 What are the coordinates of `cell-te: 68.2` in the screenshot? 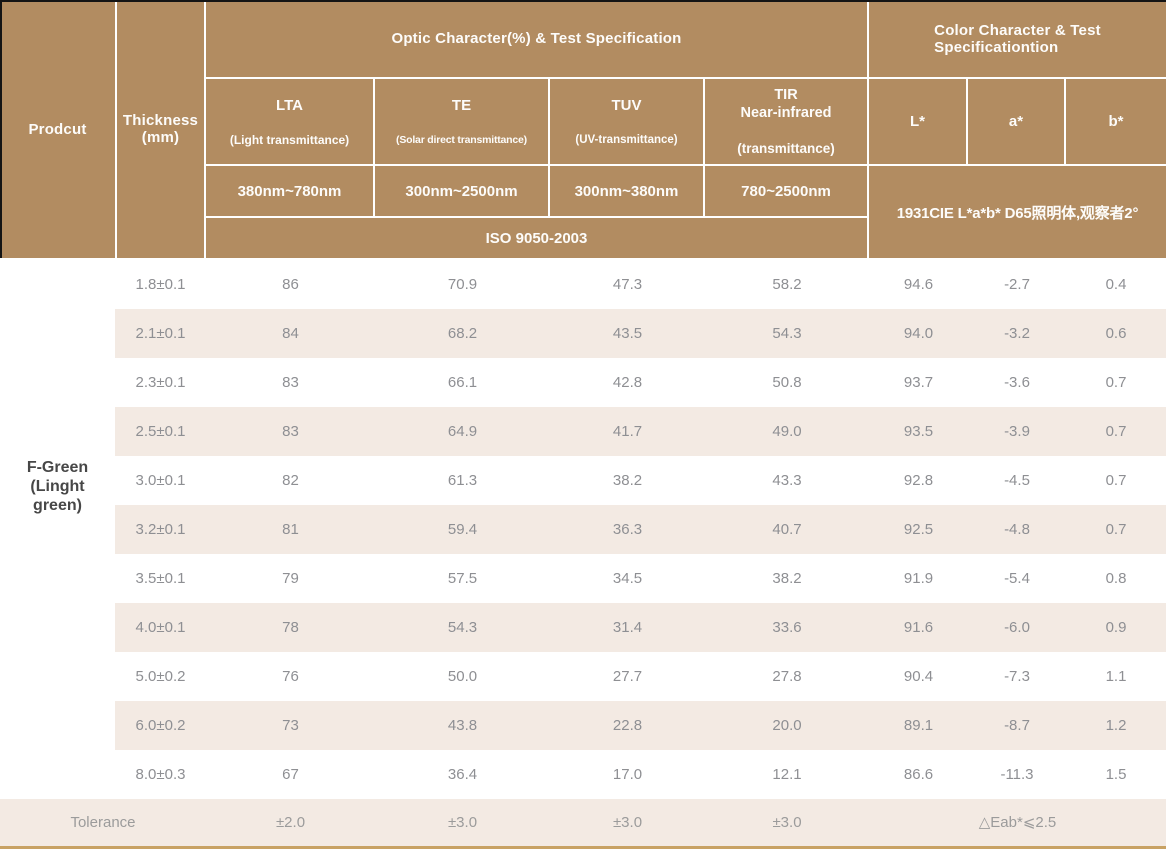 It's located at (462, 333).